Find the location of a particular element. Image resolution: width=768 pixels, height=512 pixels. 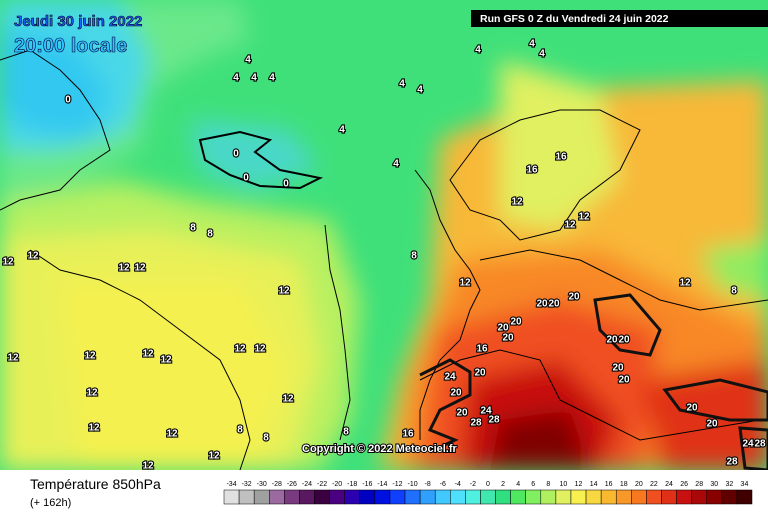

scale-label: -20 is located at coordinates (337, 484).